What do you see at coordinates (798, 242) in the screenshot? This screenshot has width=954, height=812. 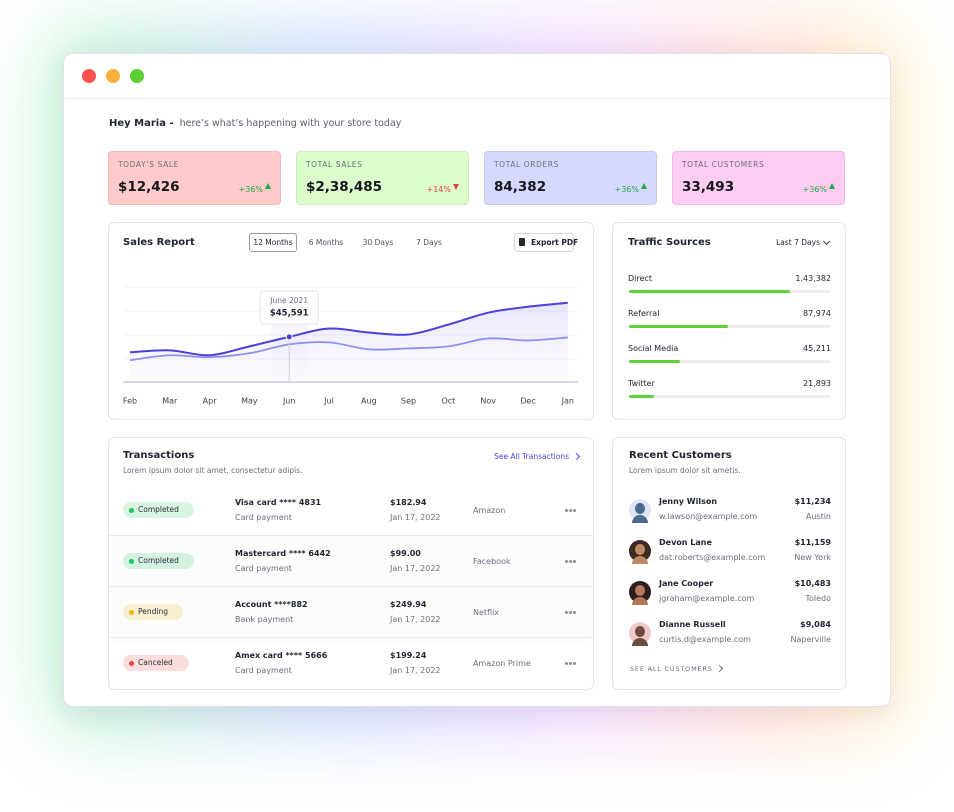 I see `period-select: Last 7 Days` at bounding box center [798, 242].